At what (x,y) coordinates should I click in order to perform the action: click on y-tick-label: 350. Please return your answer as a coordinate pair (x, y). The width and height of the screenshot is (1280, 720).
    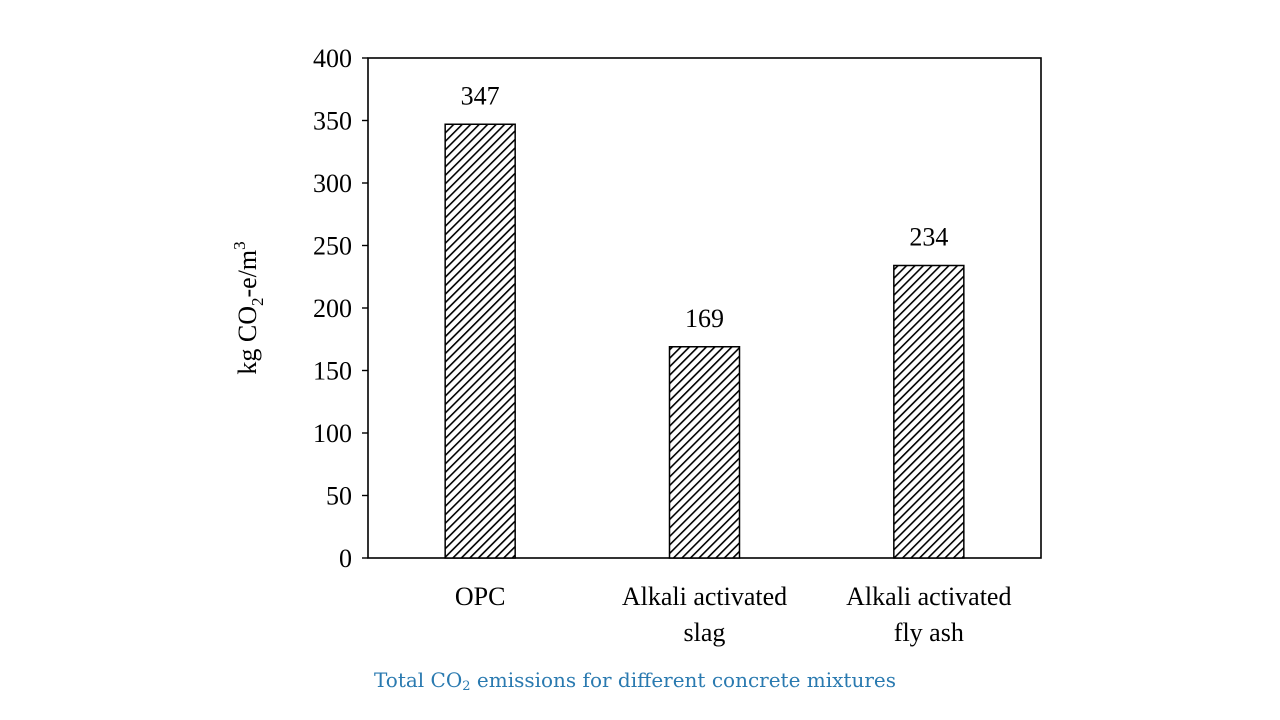
    Looking at the image, I should click on (332, 121).